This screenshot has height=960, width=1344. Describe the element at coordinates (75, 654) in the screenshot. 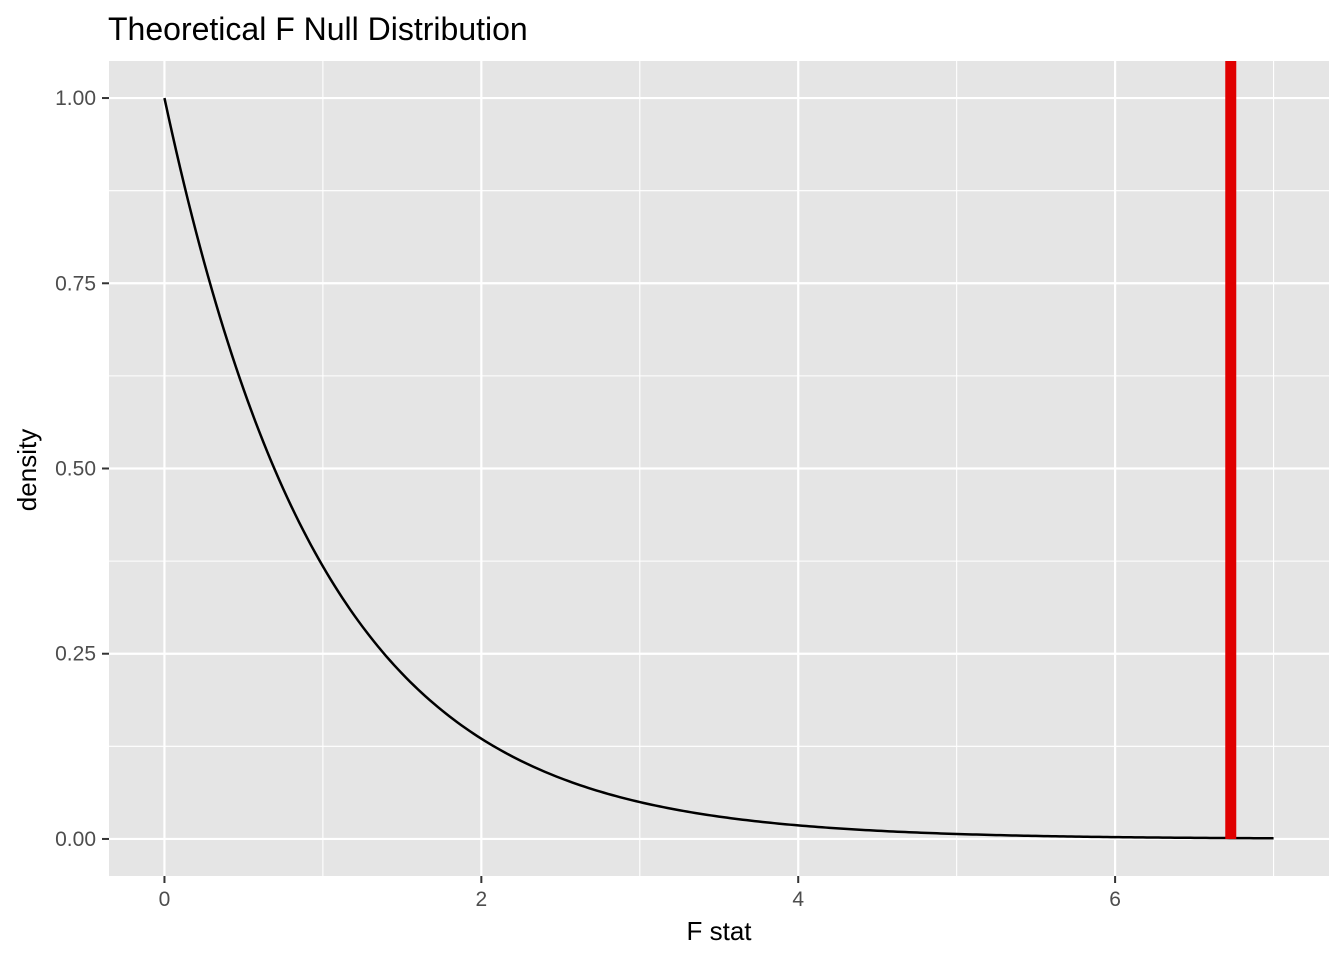

I see `y-tick-label: 0.25` at that location.